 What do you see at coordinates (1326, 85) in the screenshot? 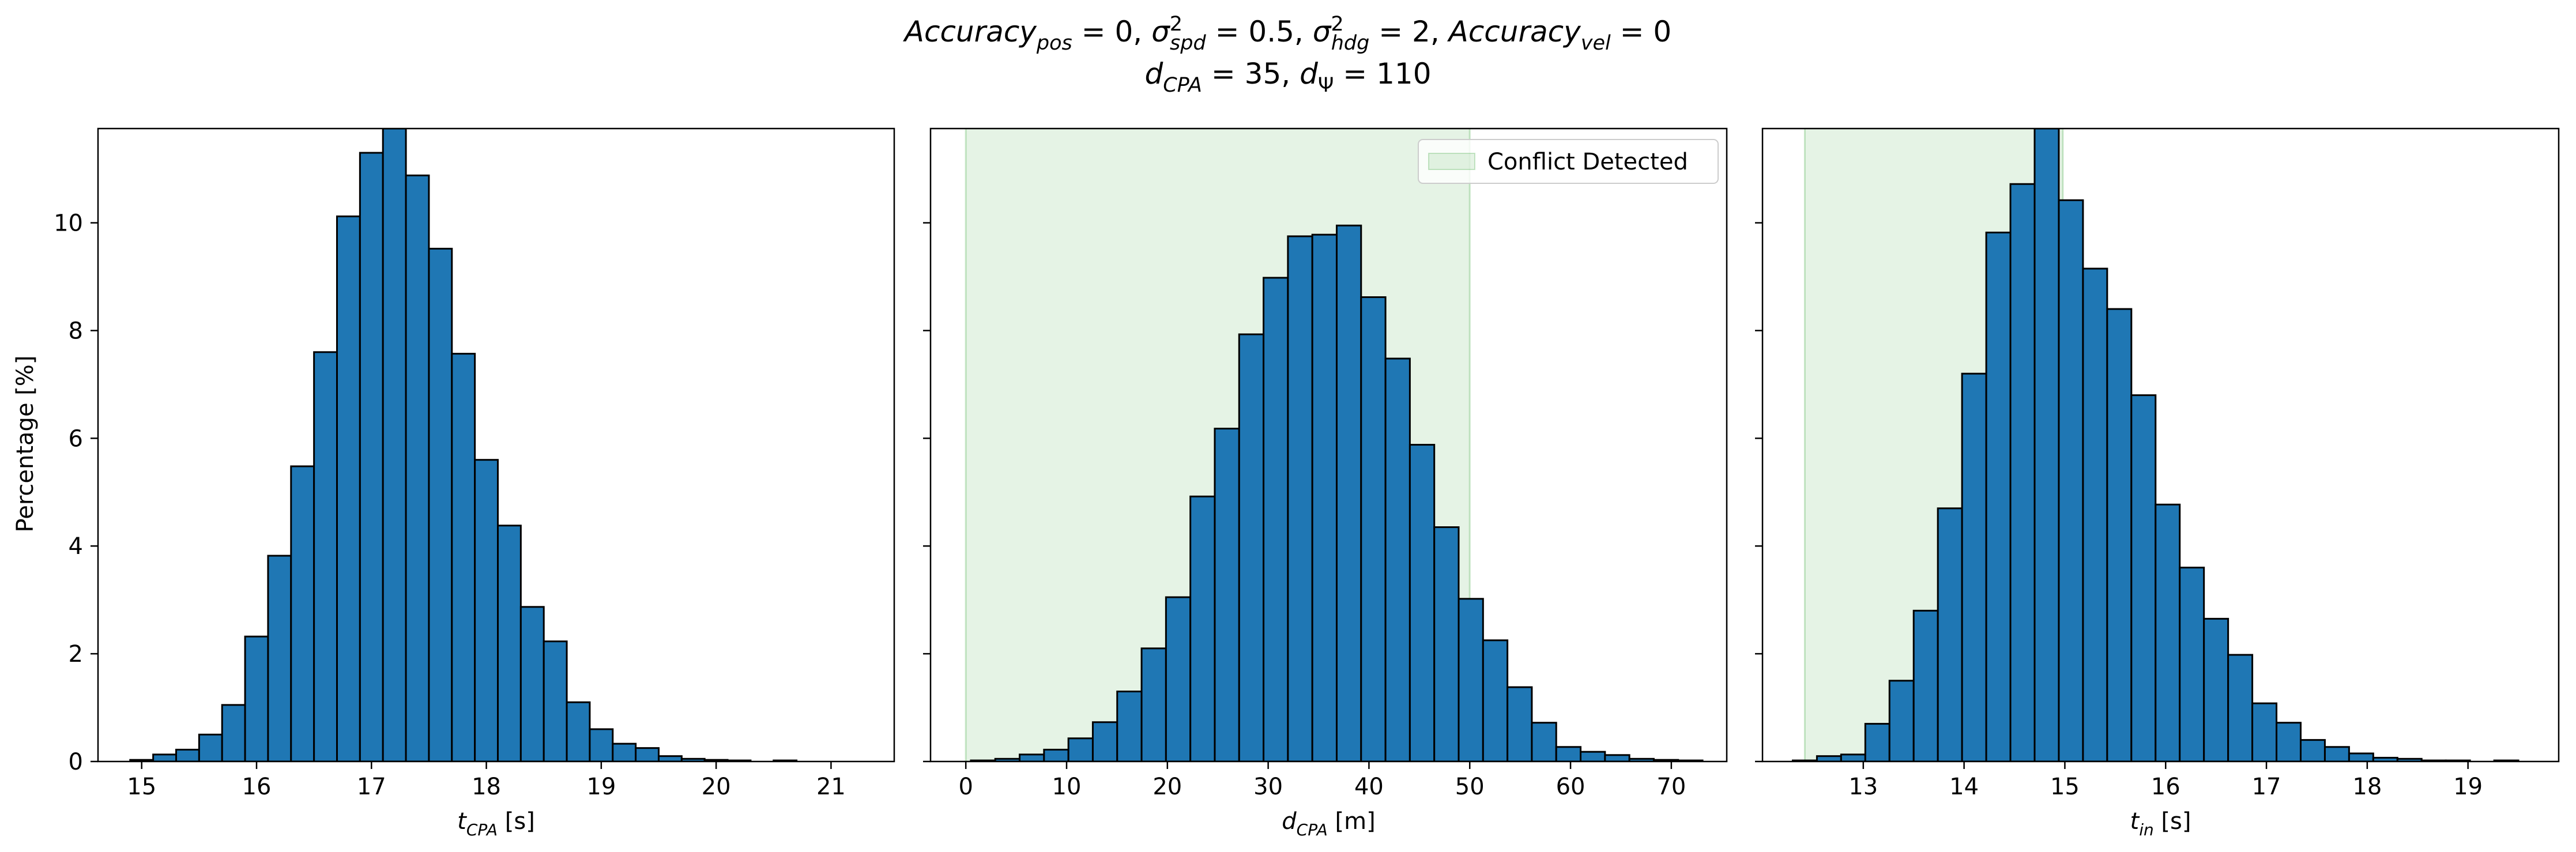
I see `title-line-2-part: Ψ` at bounding box center [1326, 85].